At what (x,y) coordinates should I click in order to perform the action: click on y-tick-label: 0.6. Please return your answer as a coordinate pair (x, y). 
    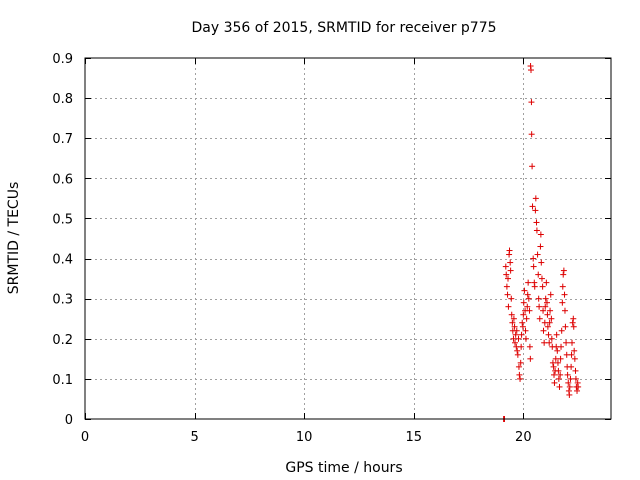
    Looking at the image, I should click on (62, 179).